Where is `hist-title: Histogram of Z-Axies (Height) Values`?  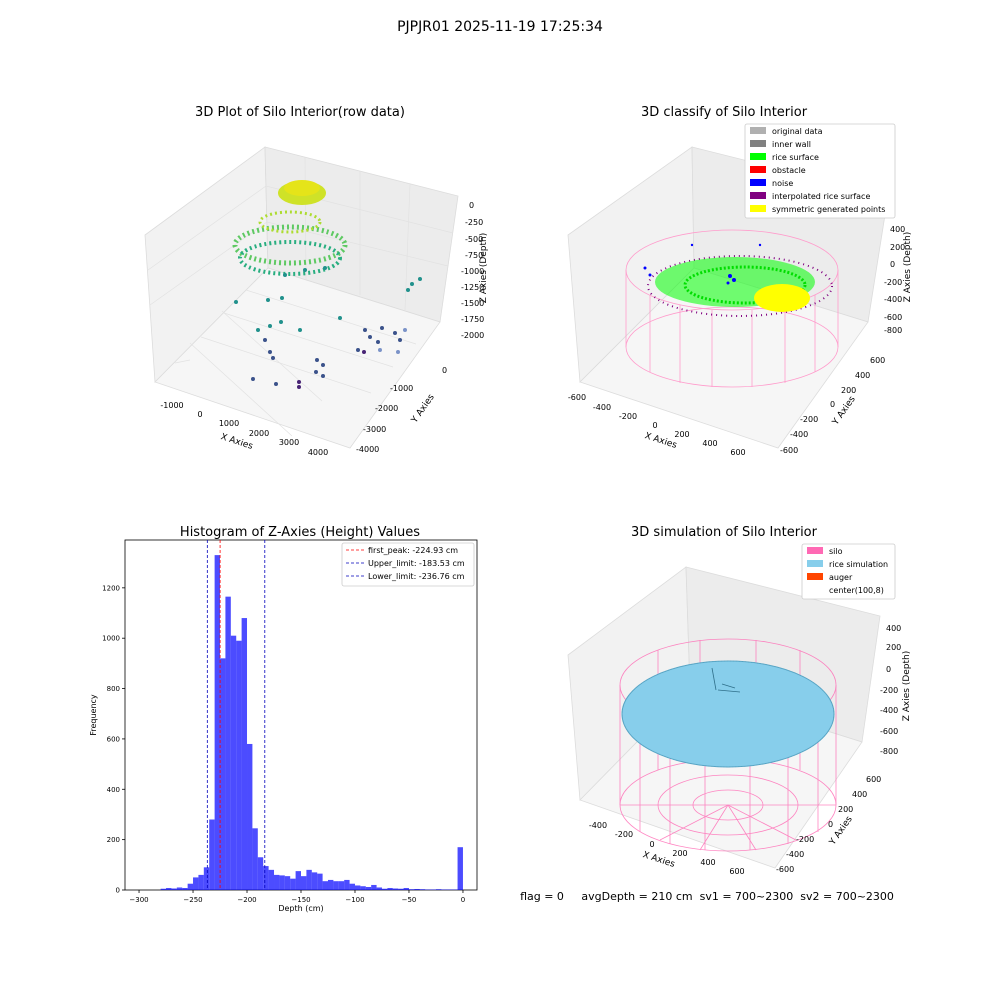 hist-title: Histogram of Z-Axies (Height) Values is located at coordinates (300, 532).